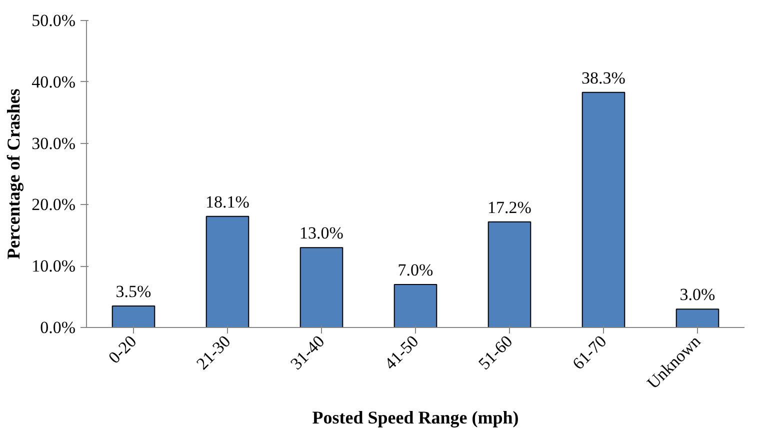  I want to click on data-label: 13.0%, so click(322, 233).